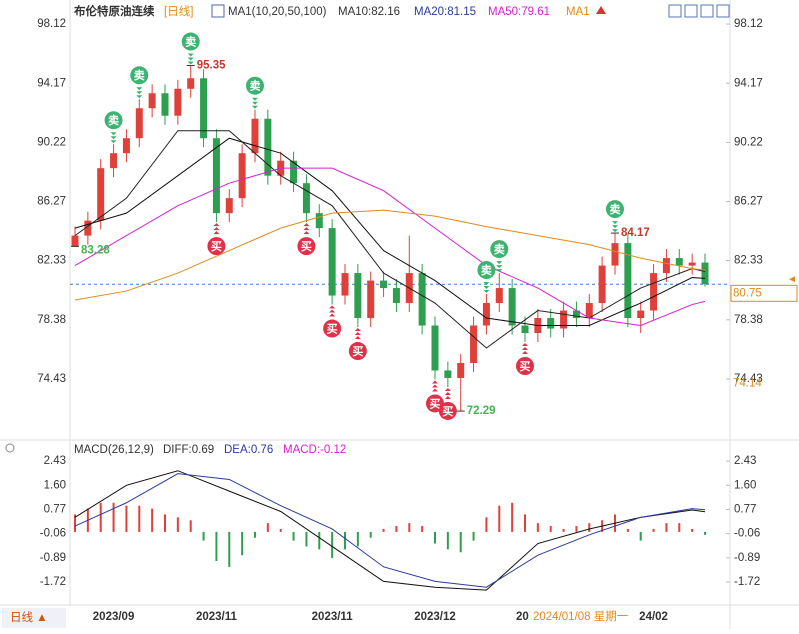  I want to click on arrow-icon, so click(601, 10).